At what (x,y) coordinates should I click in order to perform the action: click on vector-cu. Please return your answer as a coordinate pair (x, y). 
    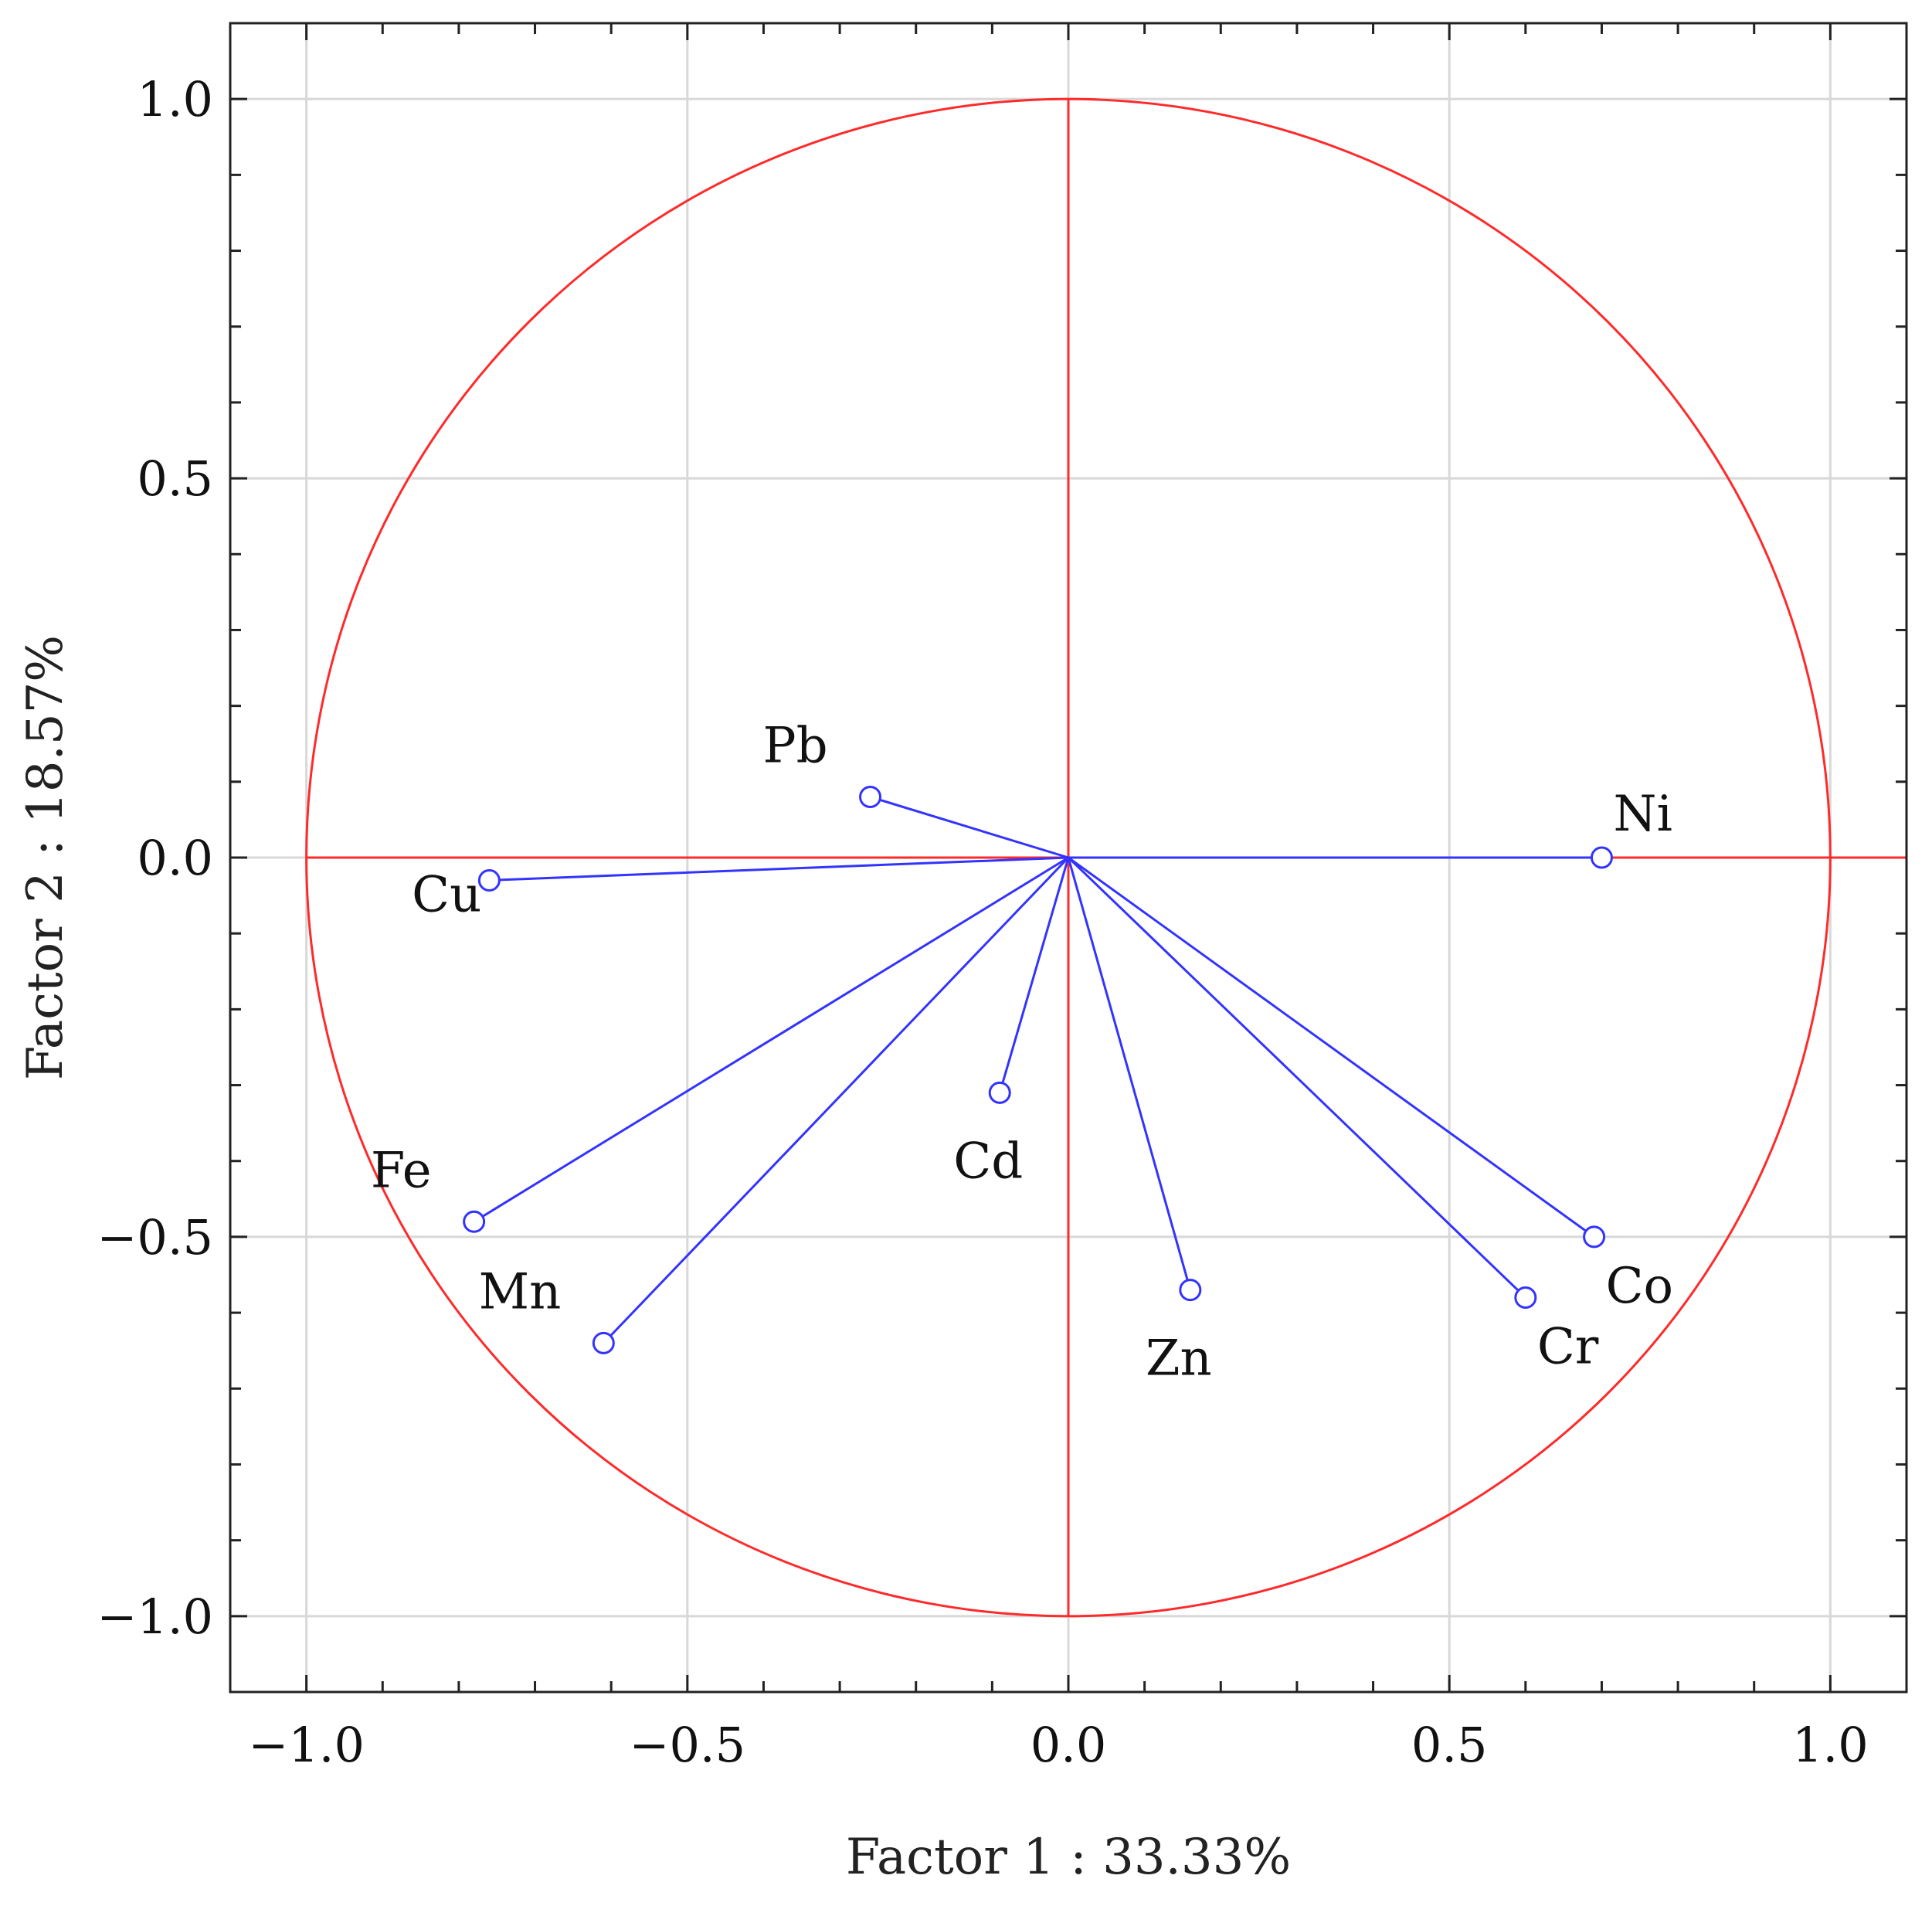
    Looking at the image, I should click on (779, 869).